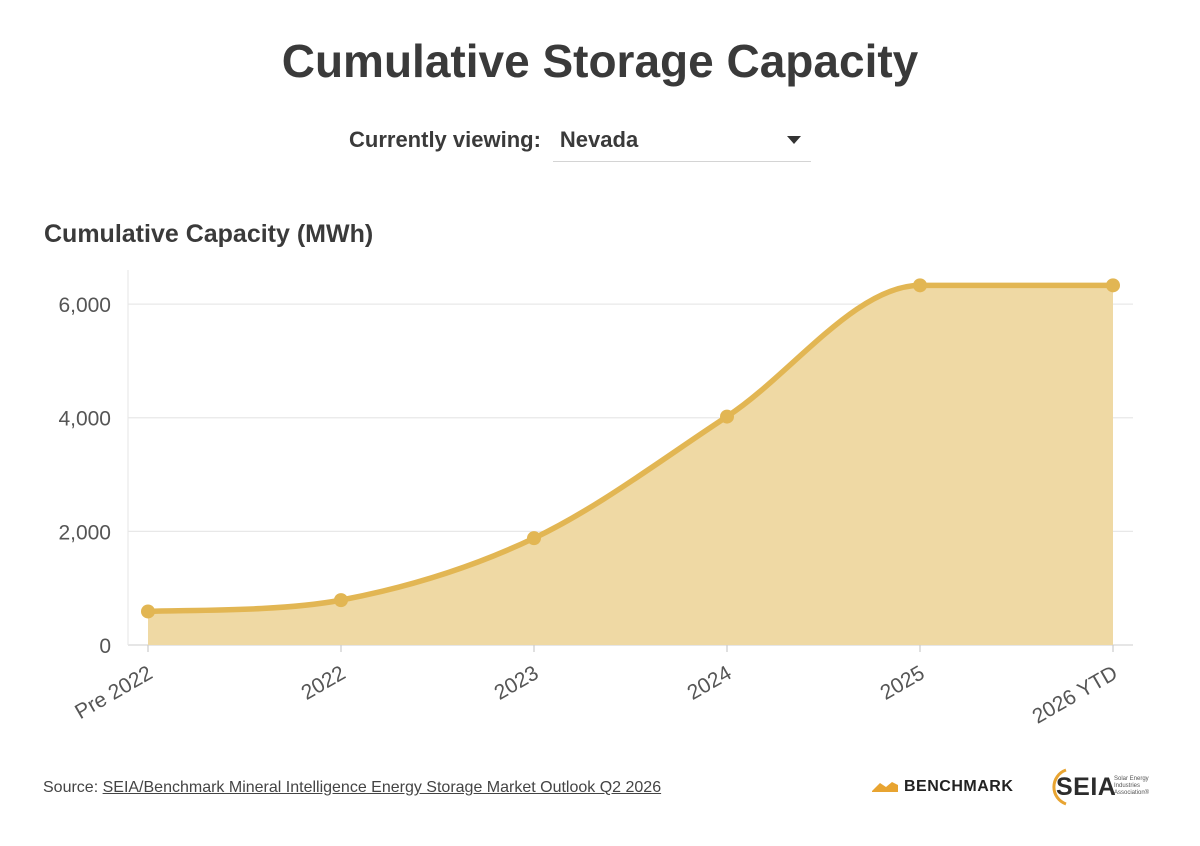 Image resolution: width=1200 pixels, height=846 pixels. I want to click on source-prefix: Source:, so click(73, 787).